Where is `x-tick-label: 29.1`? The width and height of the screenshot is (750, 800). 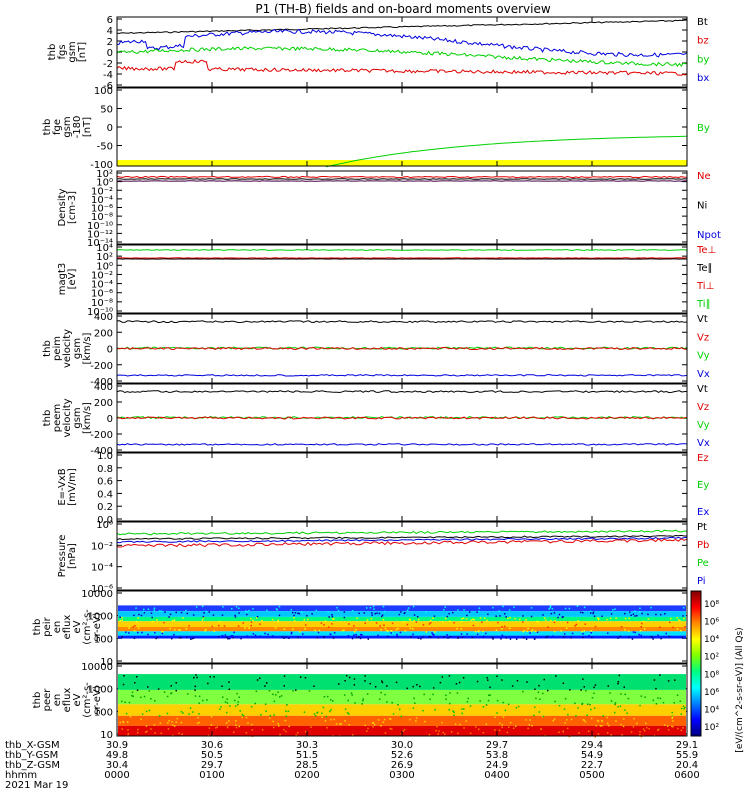 x-tick-label: 29.1 is located at coordinates (687, 745).